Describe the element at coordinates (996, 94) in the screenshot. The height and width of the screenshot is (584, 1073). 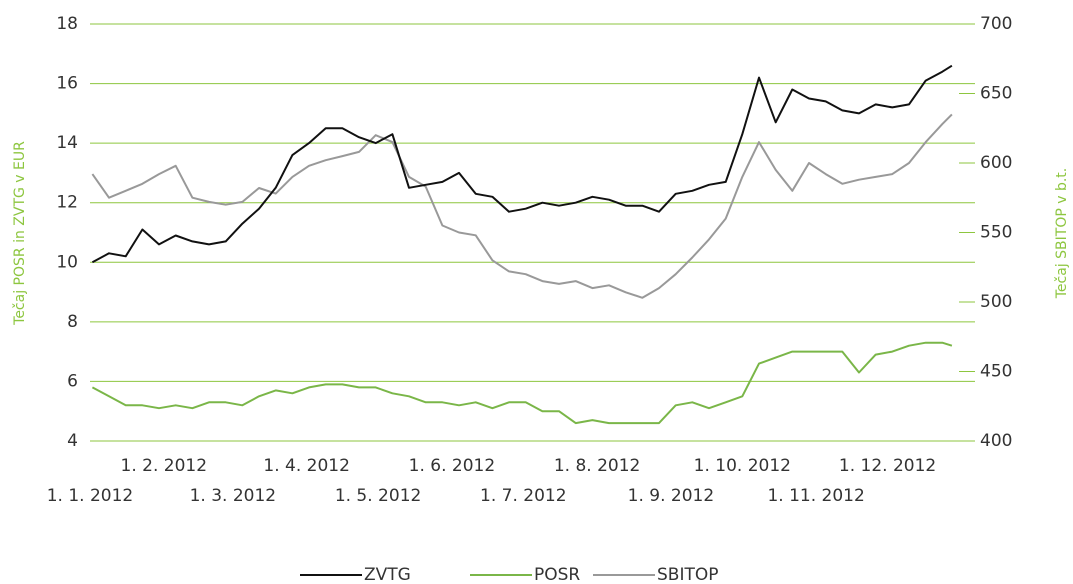
I see `y2-tick-label: 650` at that location.